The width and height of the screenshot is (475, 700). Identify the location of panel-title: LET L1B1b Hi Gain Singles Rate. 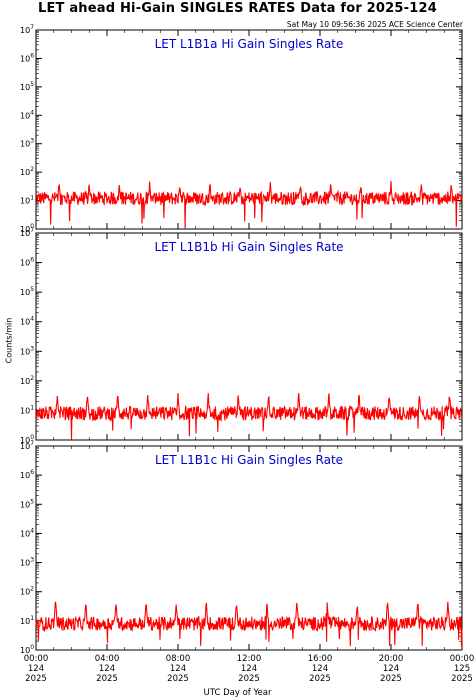
(248, 247).